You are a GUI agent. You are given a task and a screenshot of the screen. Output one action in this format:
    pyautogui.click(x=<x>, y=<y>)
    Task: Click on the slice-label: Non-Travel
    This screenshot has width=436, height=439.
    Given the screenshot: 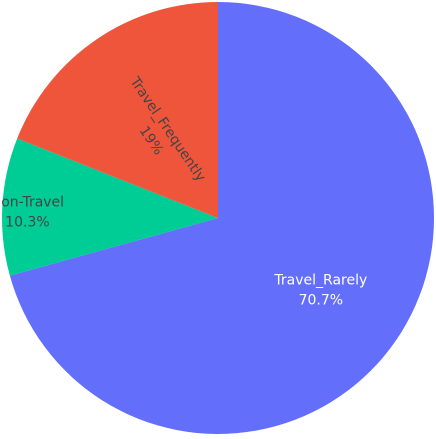 What is the action you would take?
    pyautogui.click(x=32, y=202)
    